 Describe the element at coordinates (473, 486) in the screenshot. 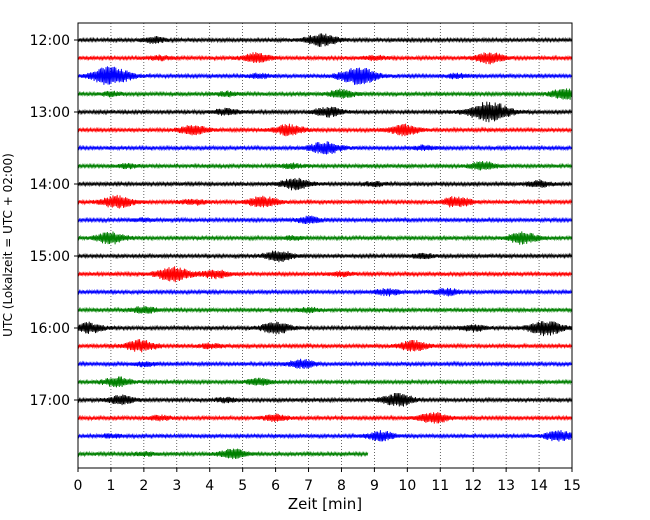

I see `x-tick-label: 12` at that location.